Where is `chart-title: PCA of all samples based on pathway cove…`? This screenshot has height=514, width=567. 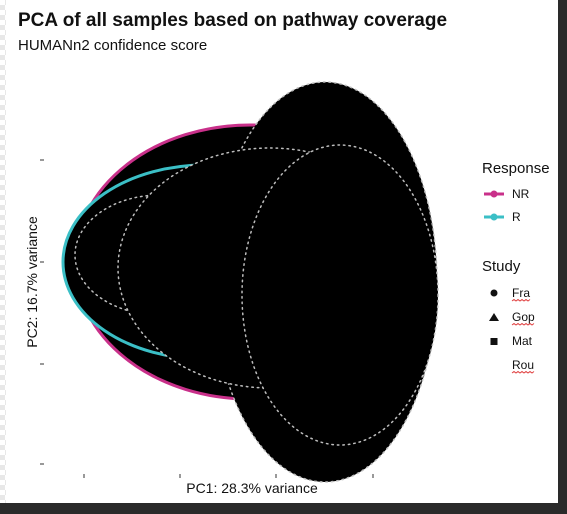 chart-title: PCA of all samples based on pathway cove… is located at coordinates (233, 20).